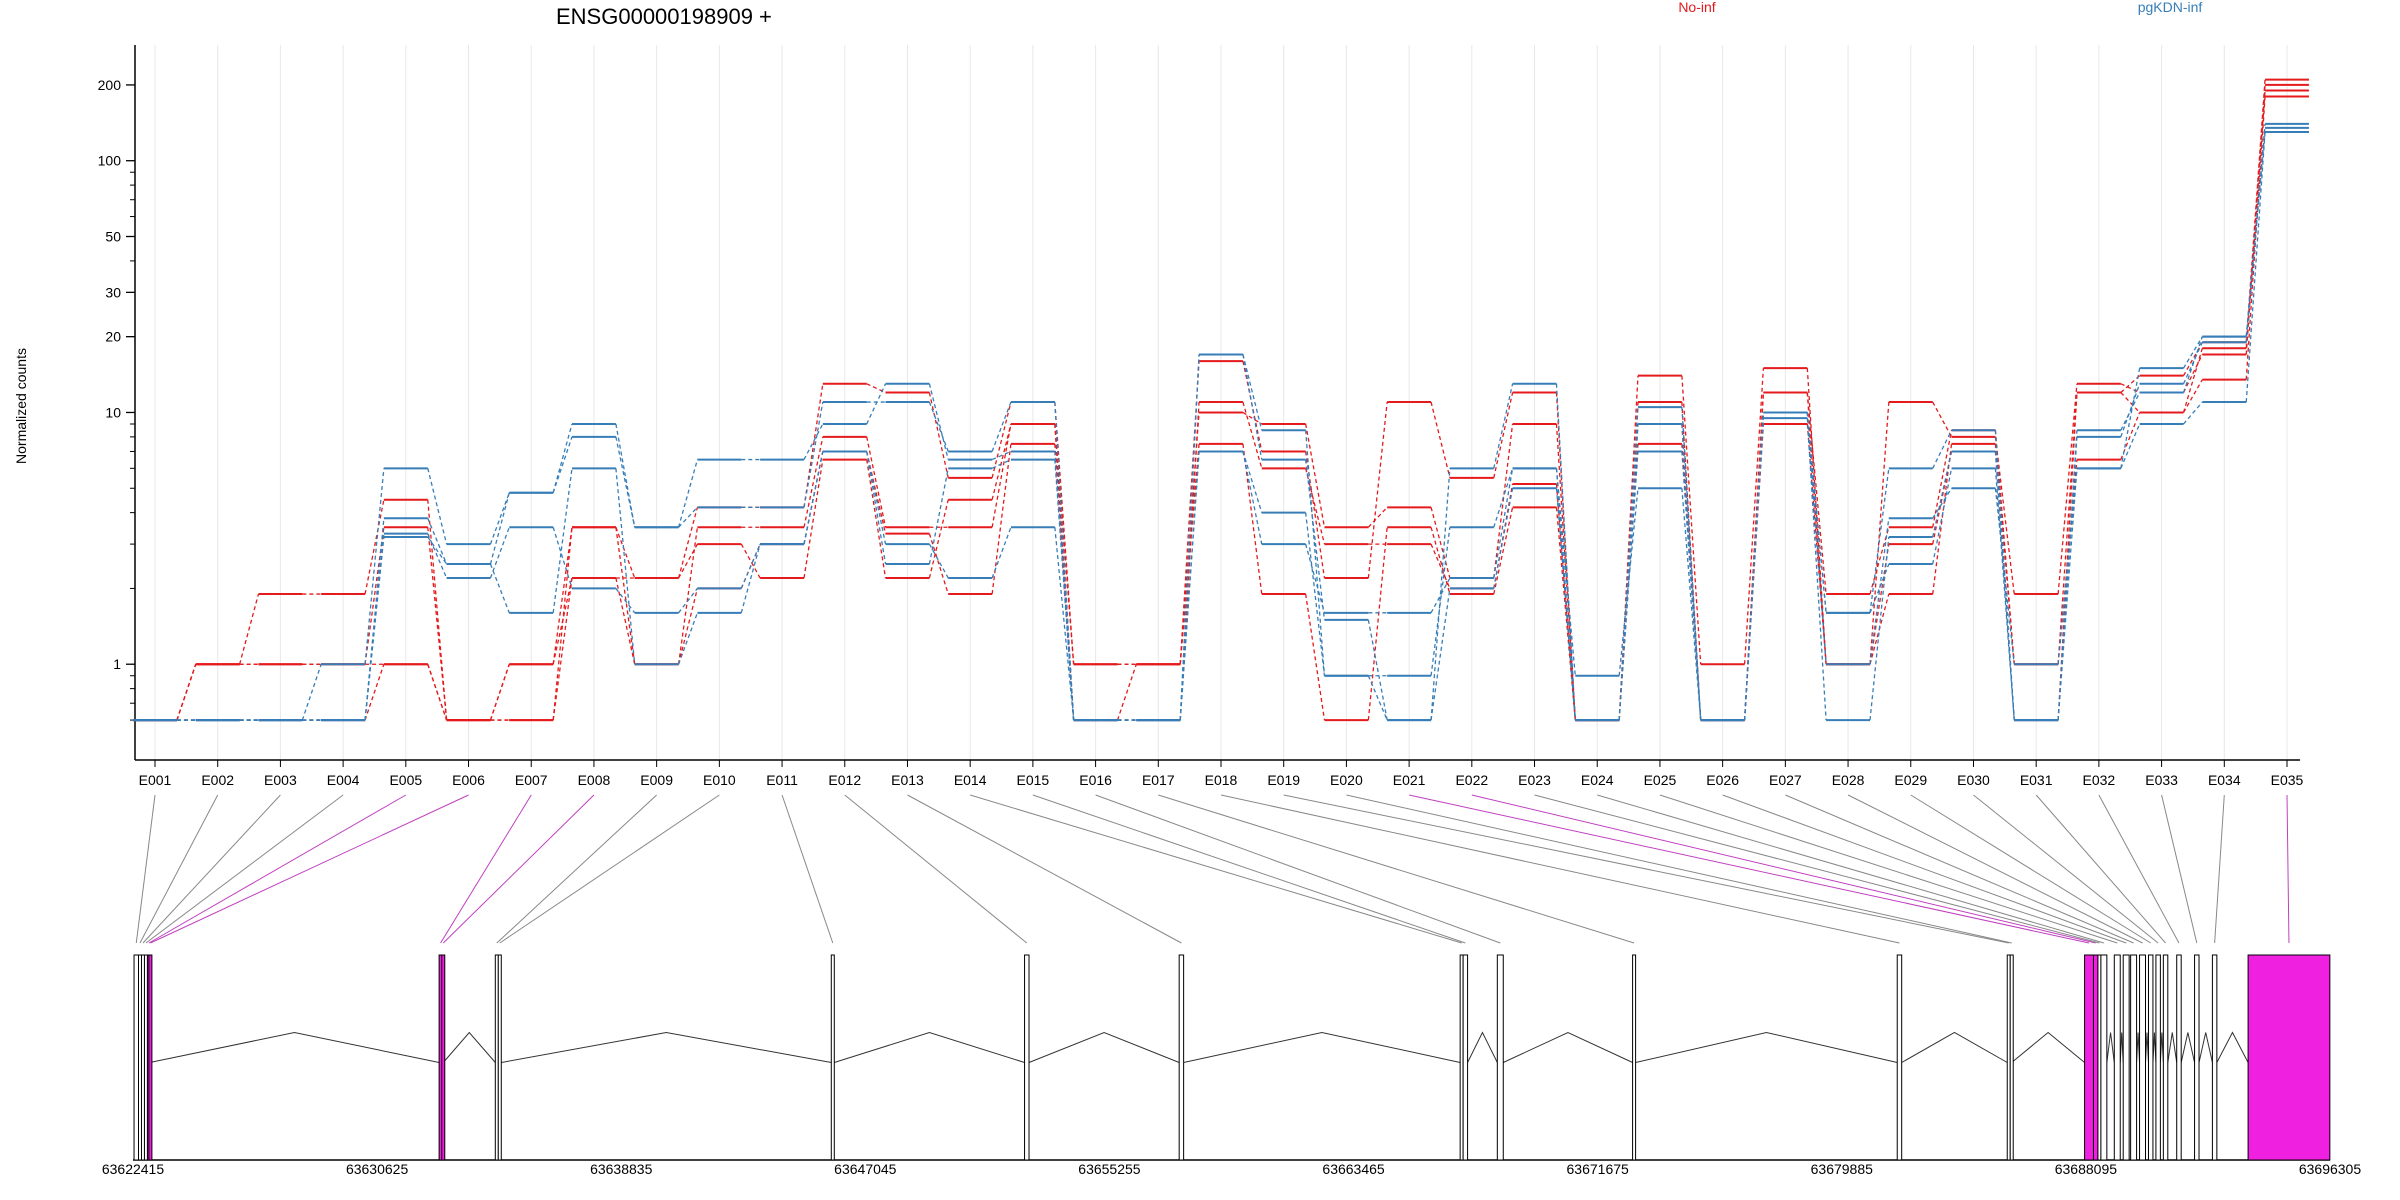 This screenshot has width=2400, height=1200. I want to click on genomic-tick-label: 63688095, so click(2086, 1169).